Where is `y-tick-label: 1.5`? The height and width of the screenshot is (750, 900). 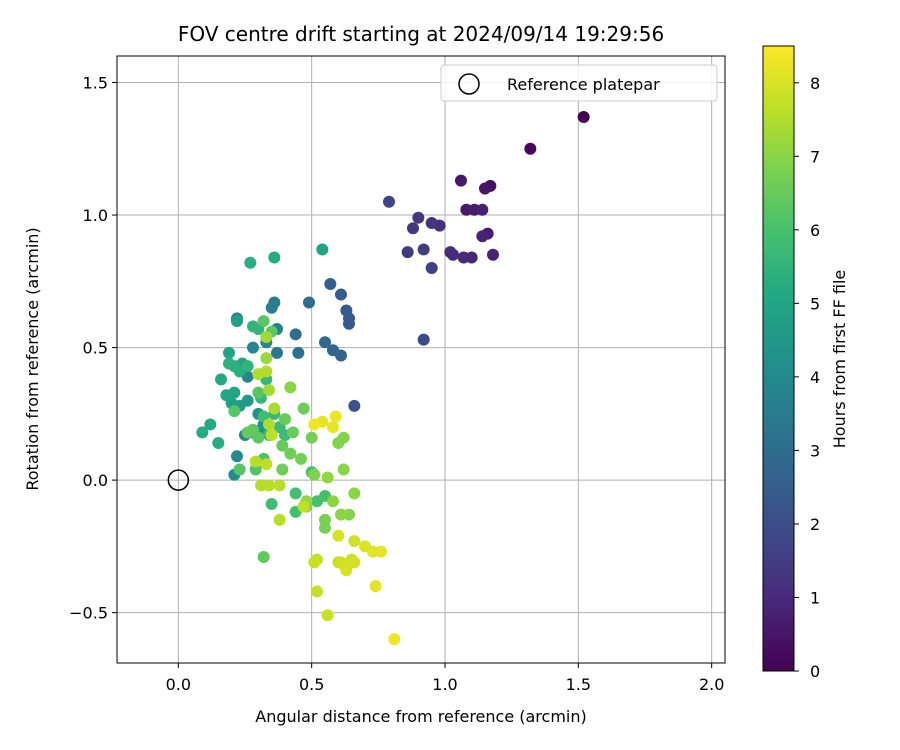 y-tick-label: 1.5 is located at coordinates (95, 83).